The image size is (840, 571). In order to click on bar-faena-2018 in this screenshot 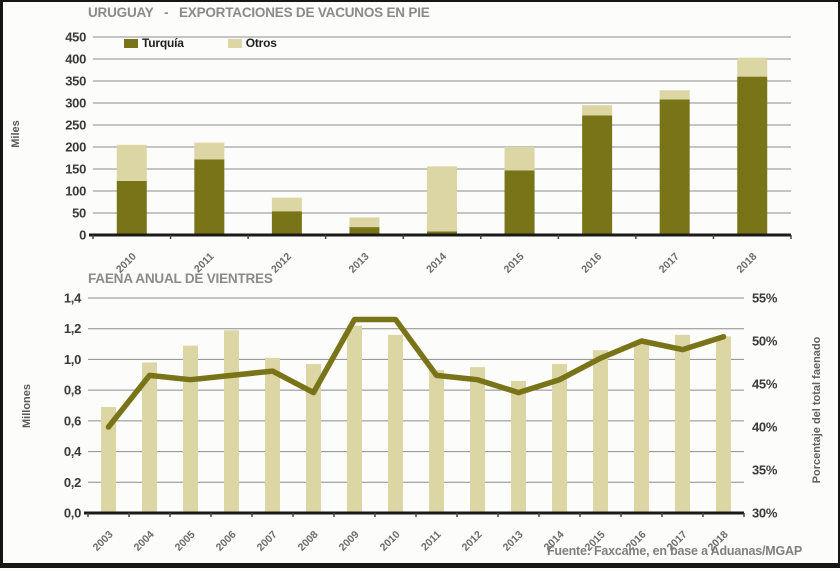, I will do `click(723, 424)`.